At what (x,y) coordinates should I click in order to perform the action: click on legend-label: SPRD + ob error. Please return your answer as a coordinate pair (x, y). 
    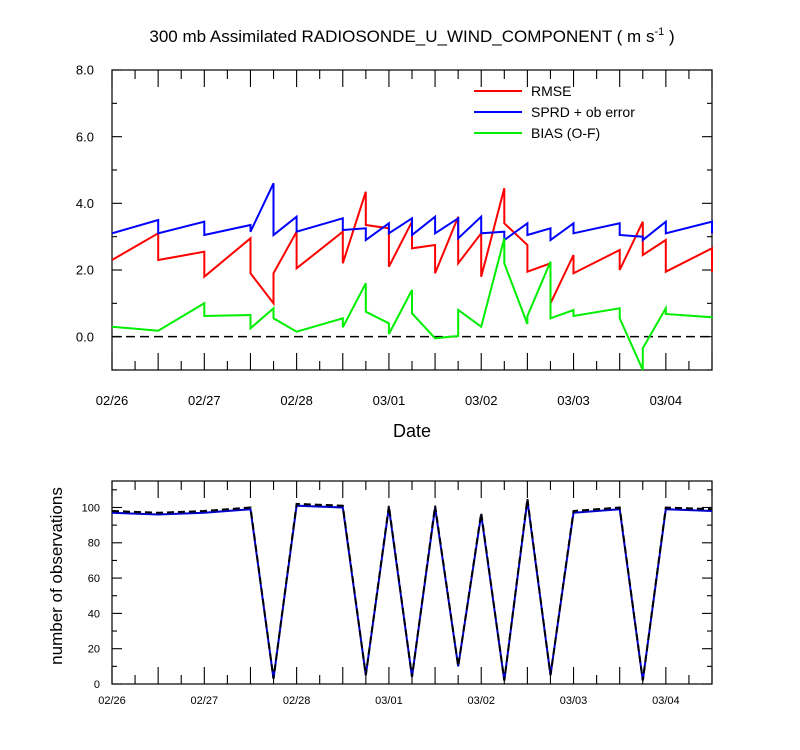
    Looking at the image, I should click on (583, 112).